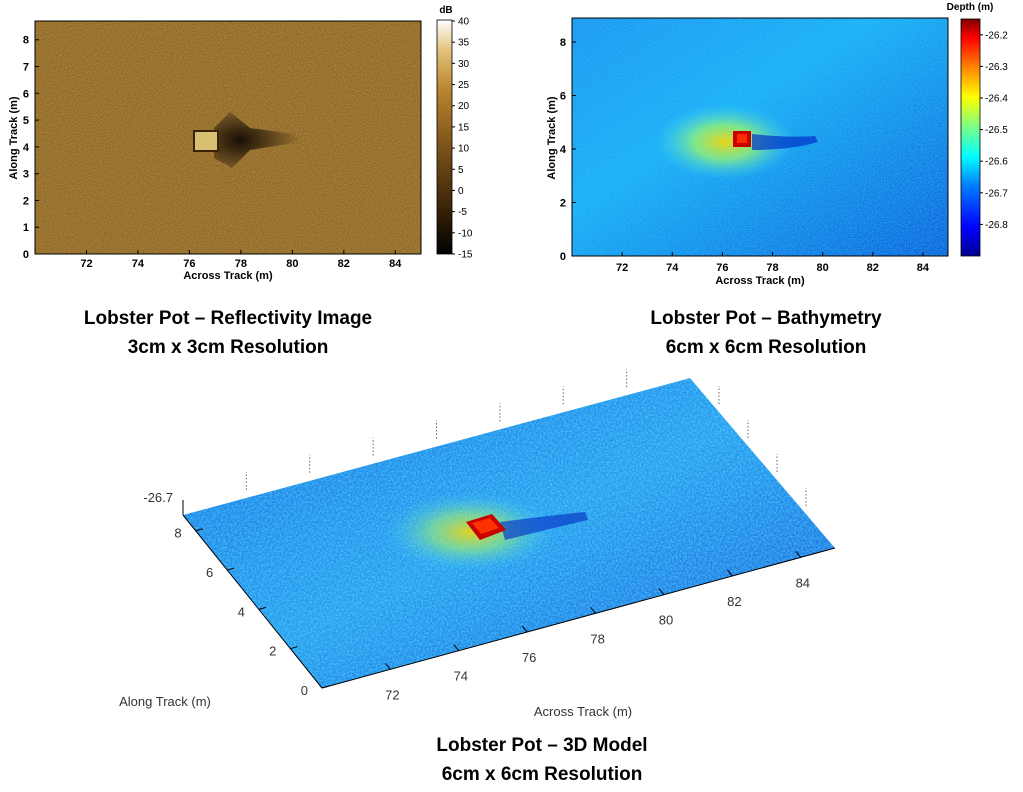 The width and height of the screenshot is (1023, 792). Describe the element at coordinates (26, 148) in the screenshot. I see `reflectivity-y-tick: 4` at that location.